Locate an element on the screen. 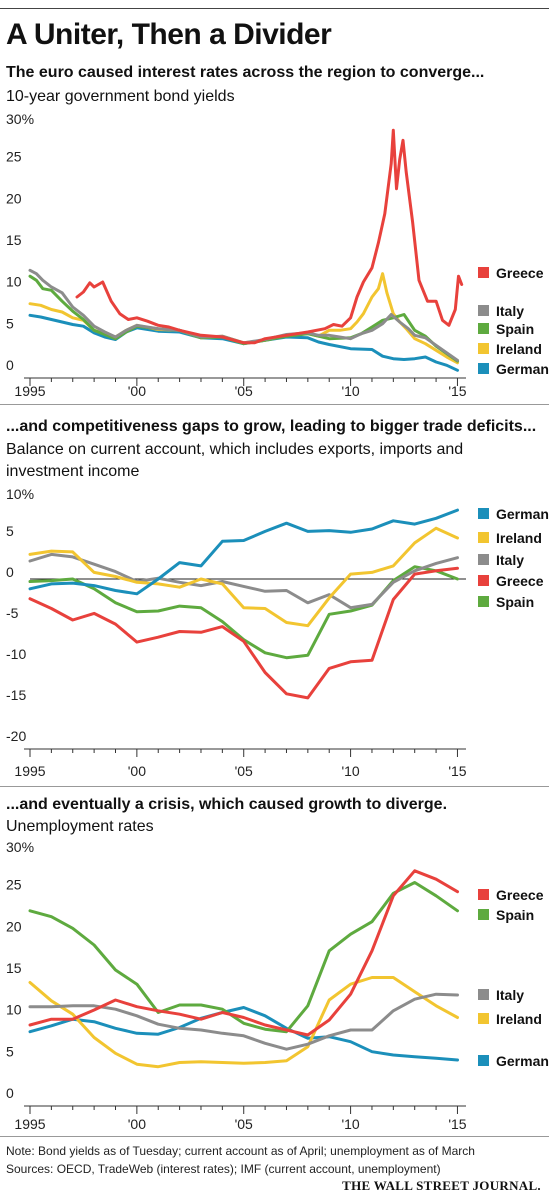  top-rule is located at coordinates (274, 8).